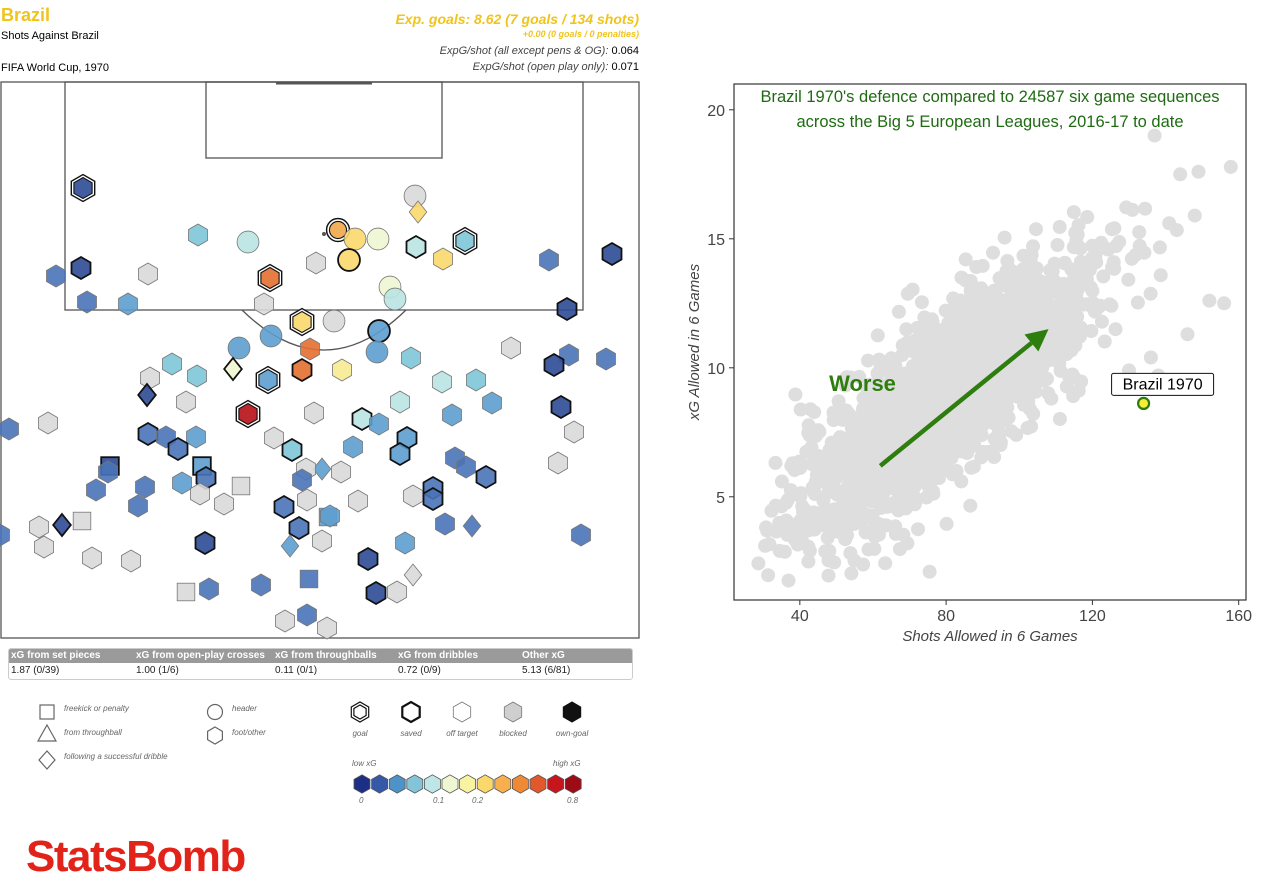 The image size is (1280, 888). What do you see at coordinates (215, 712) in the screenshot?
I see `circle-legend-icon` at bounding box center [215, 712].